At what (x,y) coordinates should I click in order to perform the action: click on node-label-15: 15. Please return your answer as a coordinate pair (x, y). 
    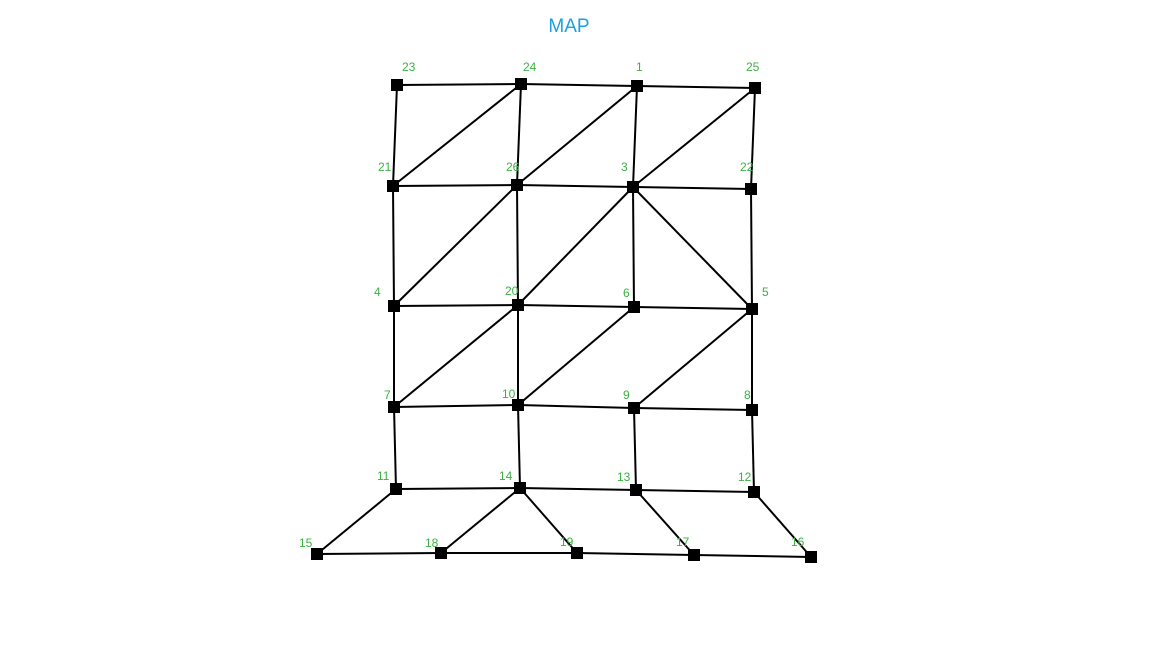
    Looking at the image, I should click on (306, 543).